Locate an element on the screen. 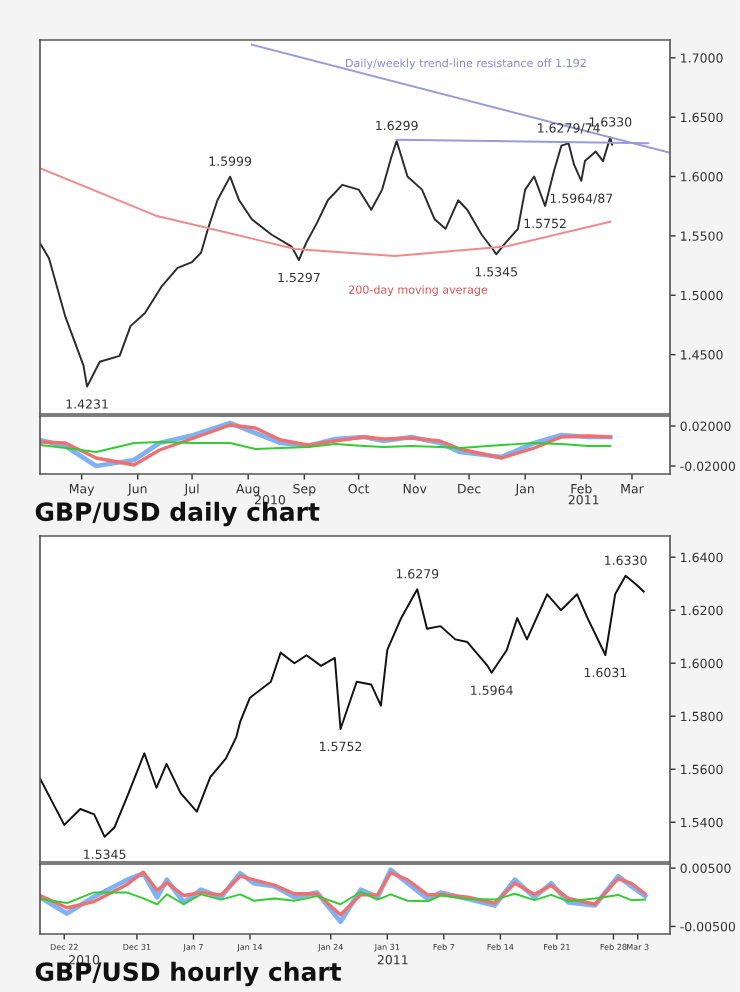  text: GBP/USD hourly chart is located at coordinates (188, 974).